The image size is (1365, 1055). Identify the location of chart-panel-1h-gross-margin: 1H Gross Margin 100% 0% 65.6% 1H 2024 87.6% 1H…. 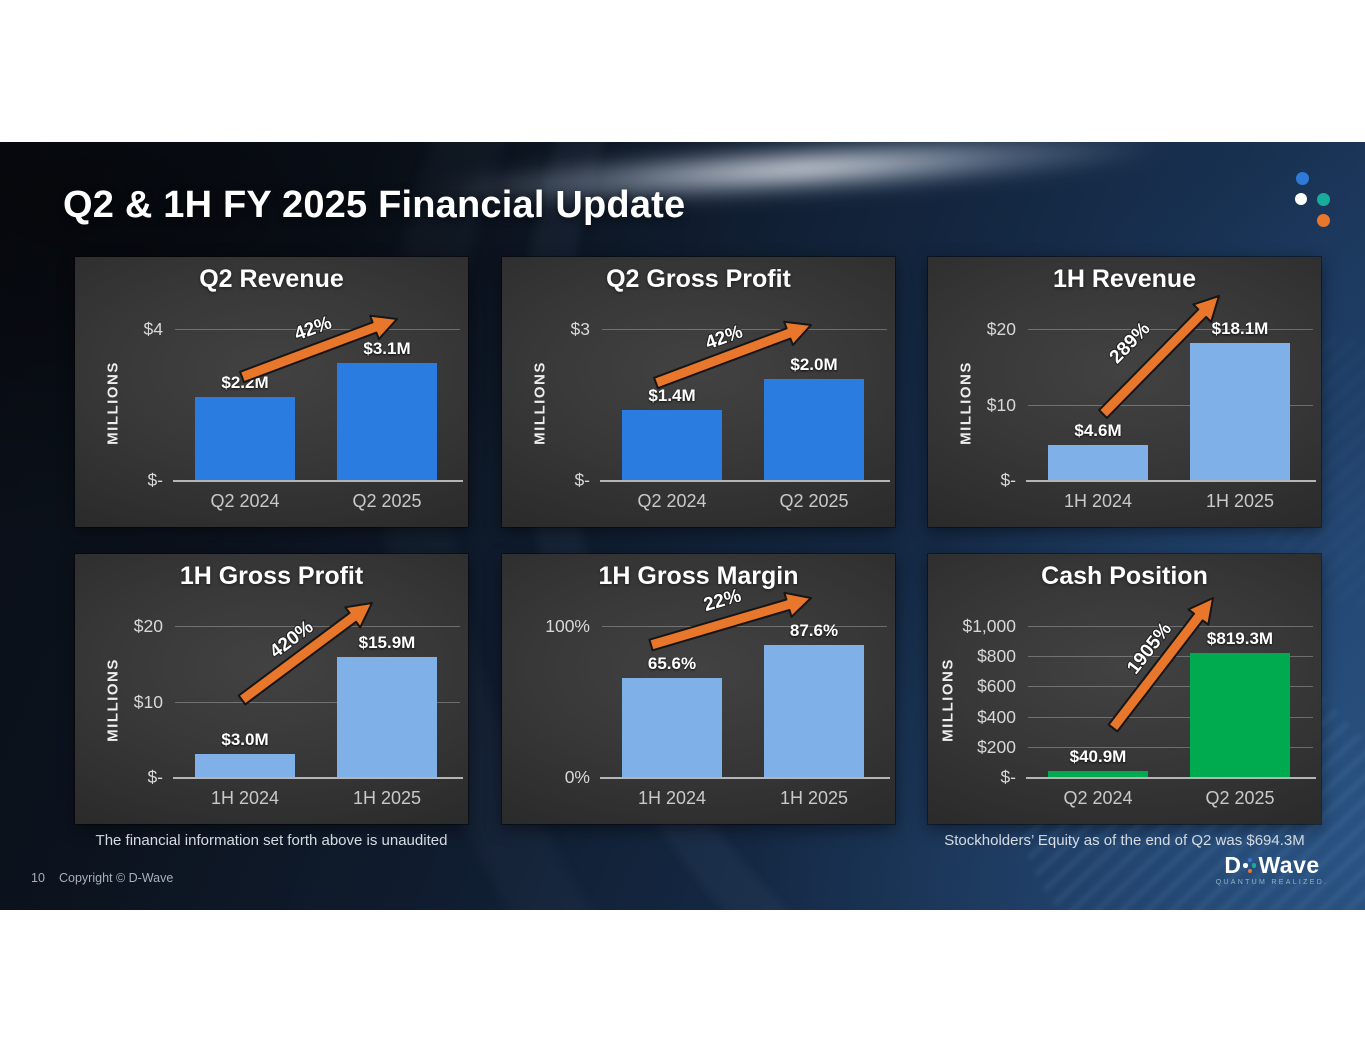
(698, 689).